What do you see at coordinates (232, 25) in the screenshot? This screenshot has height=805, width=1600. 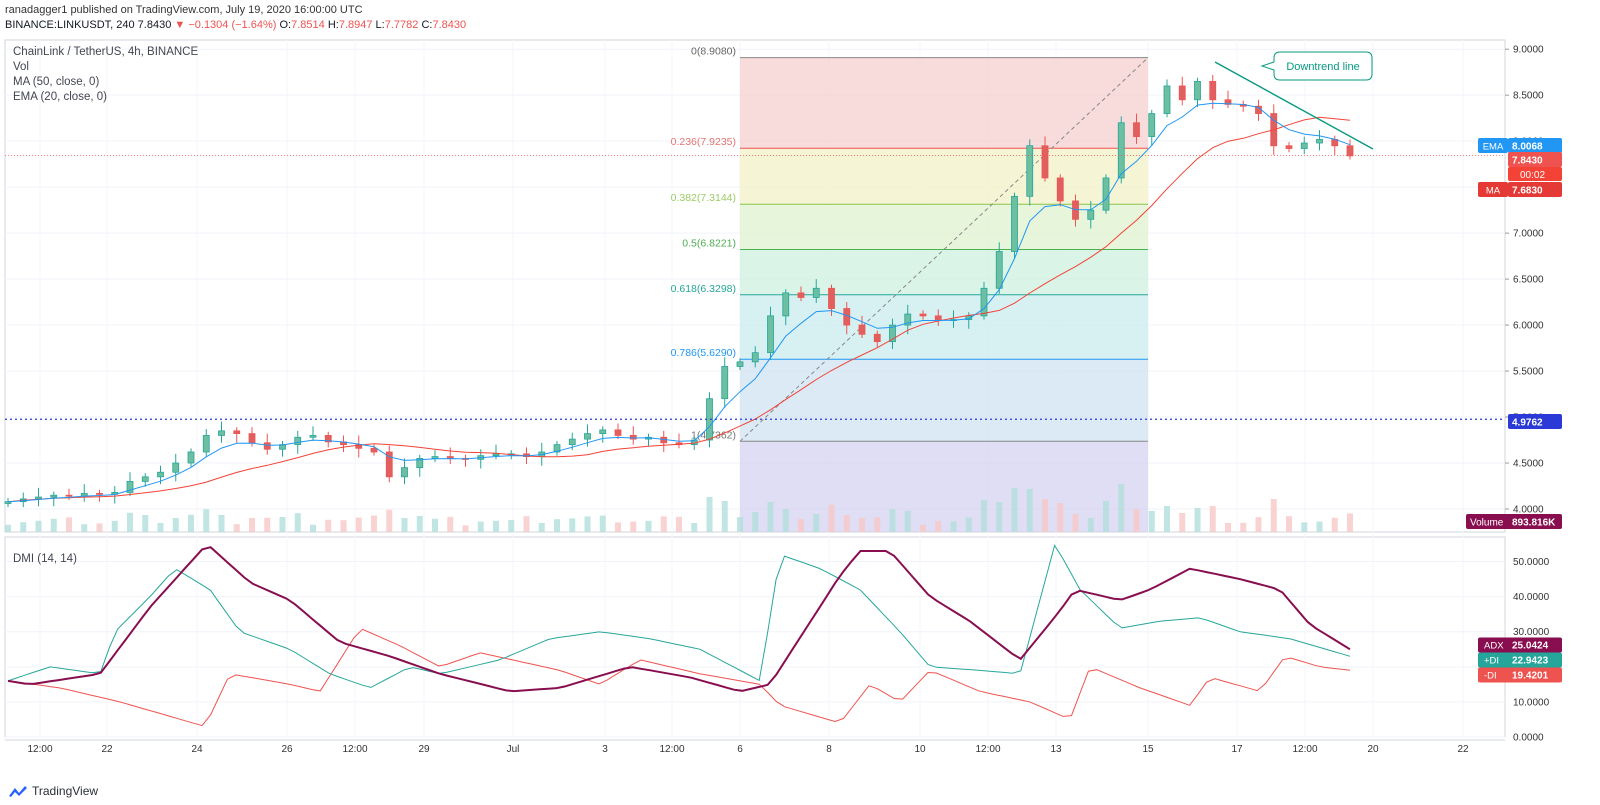 I see `price-change: −0.1304 (−1.64%)` at bounding box center [232, 25].